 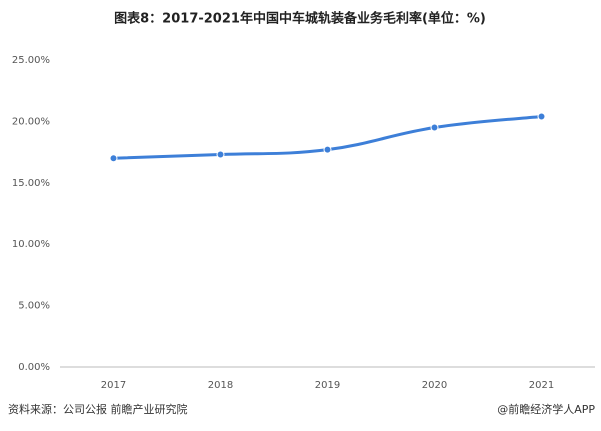 I want to click on credit: @前瞻经济学人APP, so click(x=546, y=409).